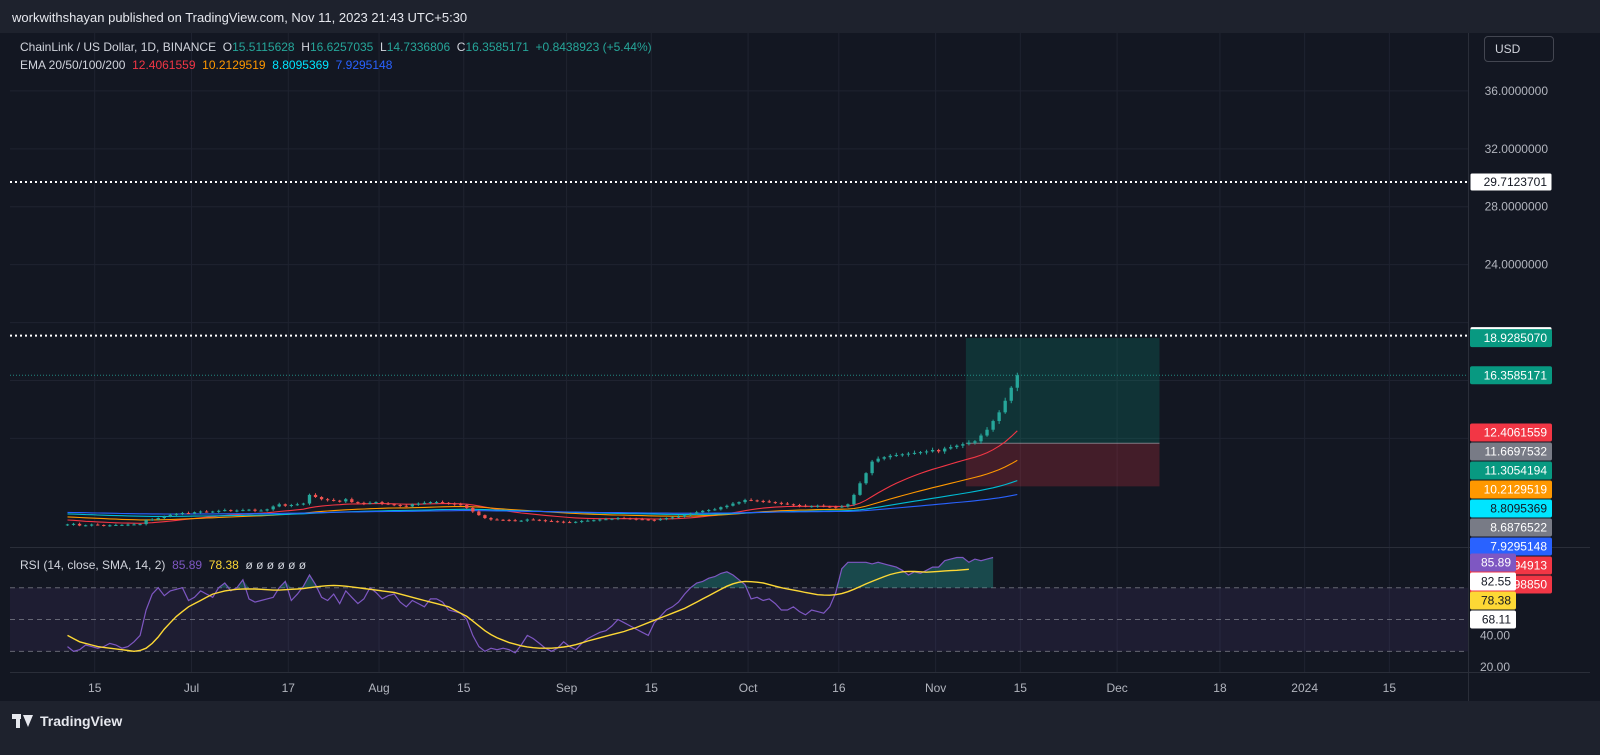 Image resolution: width=1600 pixels, height=755 pixels. Describe the element at coordinates (263, 47) in the screenshot. I see `open-value: 15.5115628` at that location.